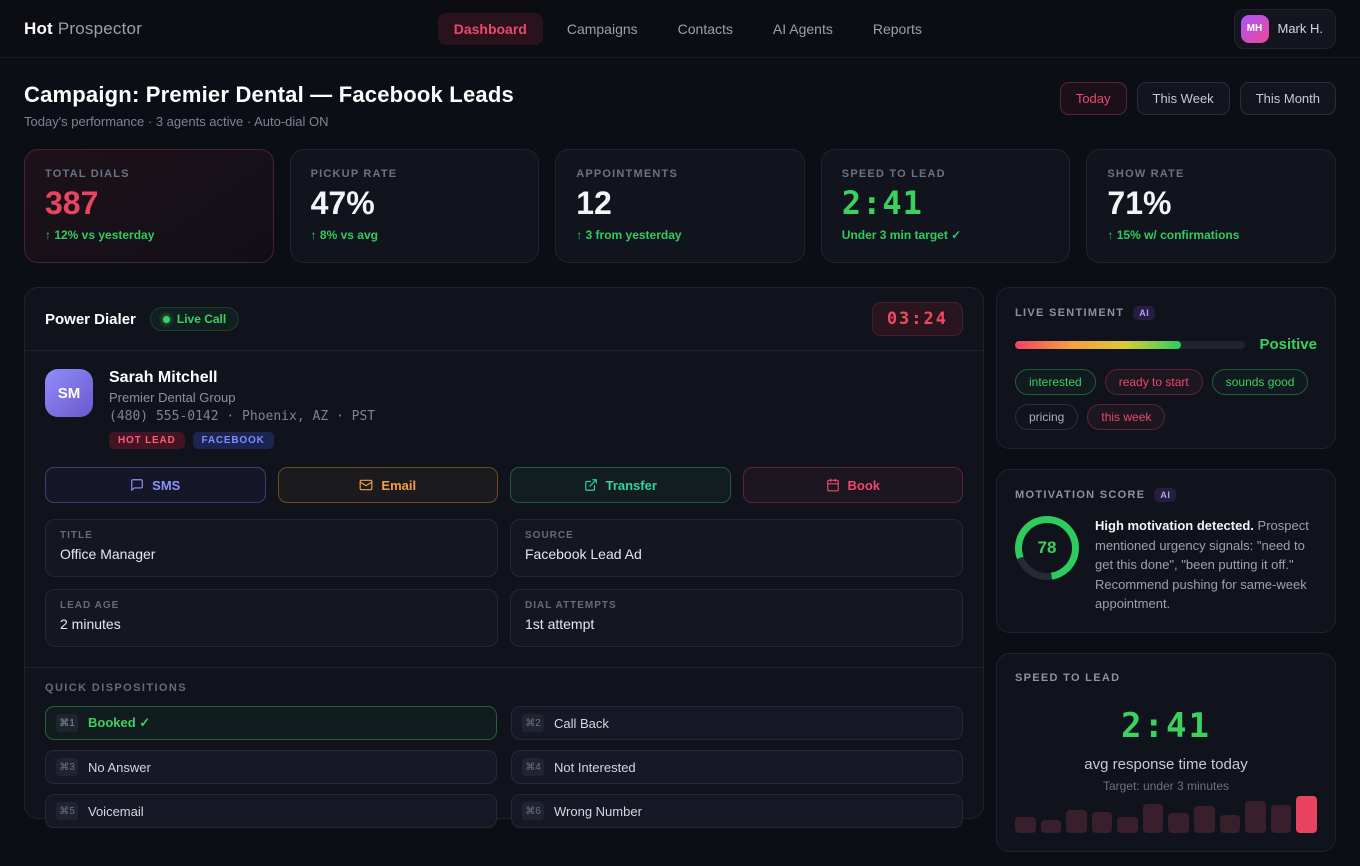 This screenshot has height=866, width=1360. Describe the element at coordinates (864, 485) in the screenshot. I see `book-label: Book` at that location.